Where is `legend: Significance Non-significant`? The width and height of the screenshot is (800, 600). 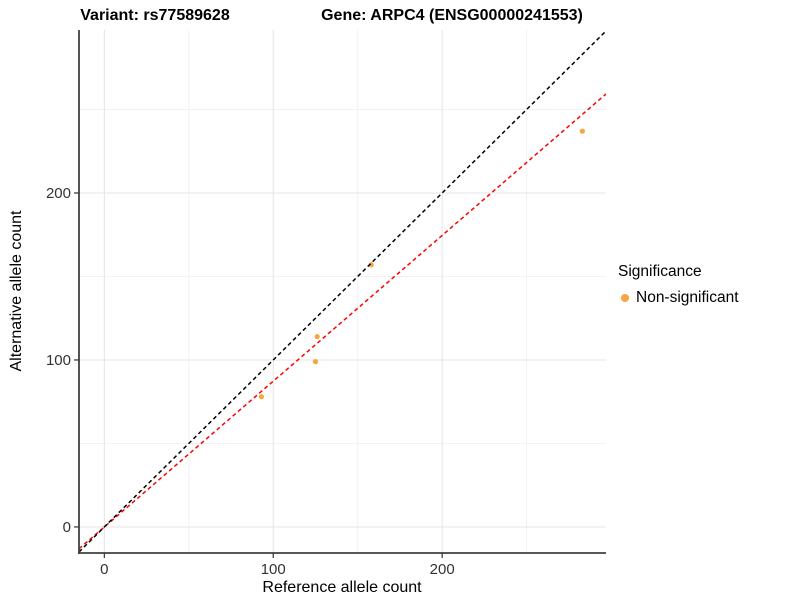
legend: Significance Non-significant is located at coordinates (678, 285).